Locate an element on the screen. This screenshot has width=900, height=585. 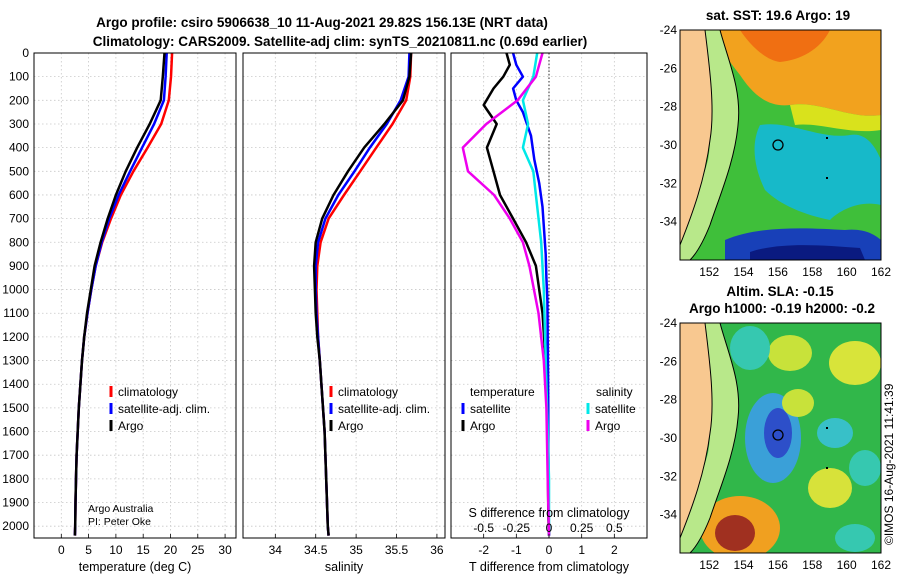
secondary-x-tick-label: -0.5 is located at coordinates (483, 528).